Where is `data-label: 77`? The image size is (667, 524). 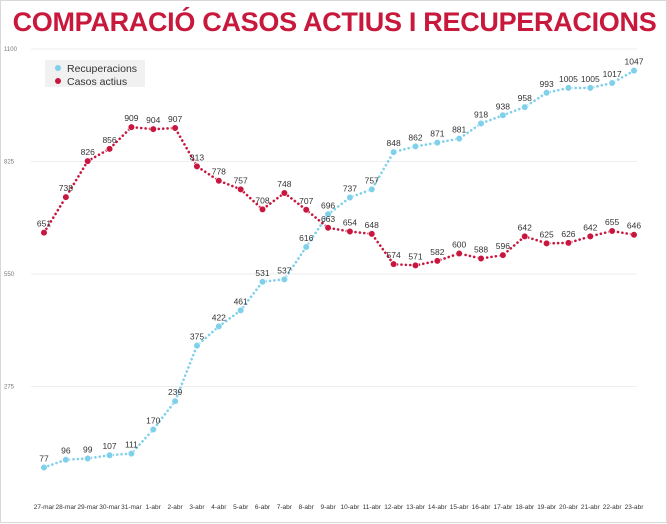
data-label: 77 is located at coordinates (44, 459).